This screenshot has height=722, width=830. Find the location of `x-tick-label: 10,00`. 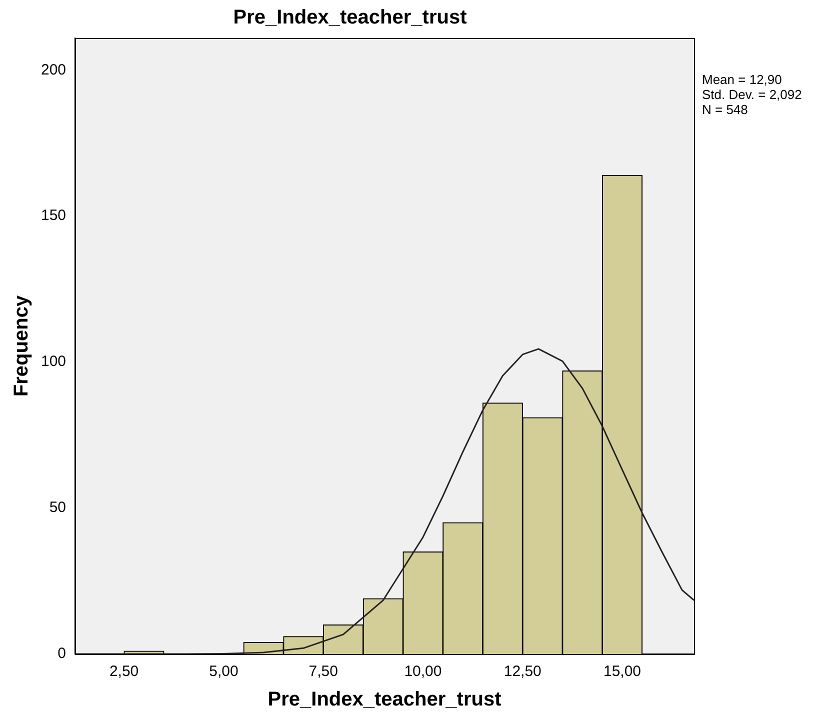

x-tick-label: 10,00 is located at coordinates (423, 671).